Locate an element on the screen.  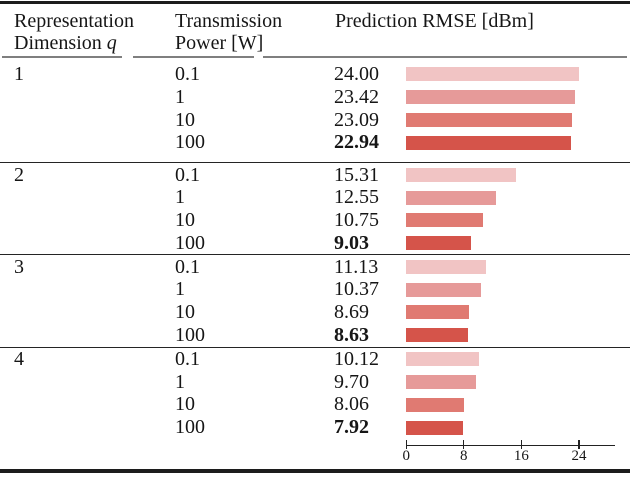
table-row: 10 23.09 is located at coordinates (315, 120).